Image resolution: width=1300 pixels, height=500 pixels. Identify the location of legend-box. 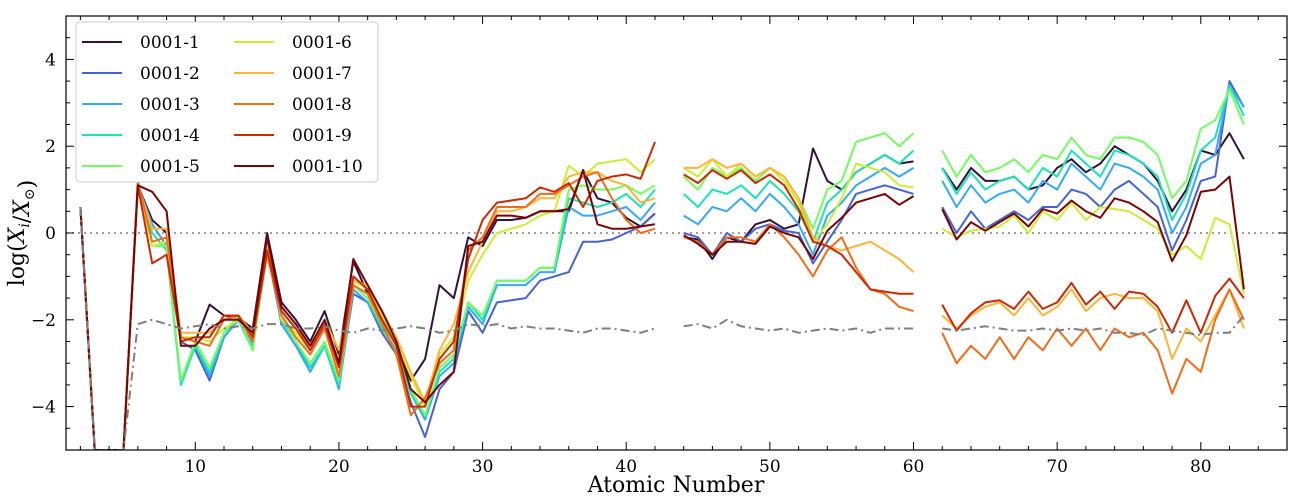
(227, 102).